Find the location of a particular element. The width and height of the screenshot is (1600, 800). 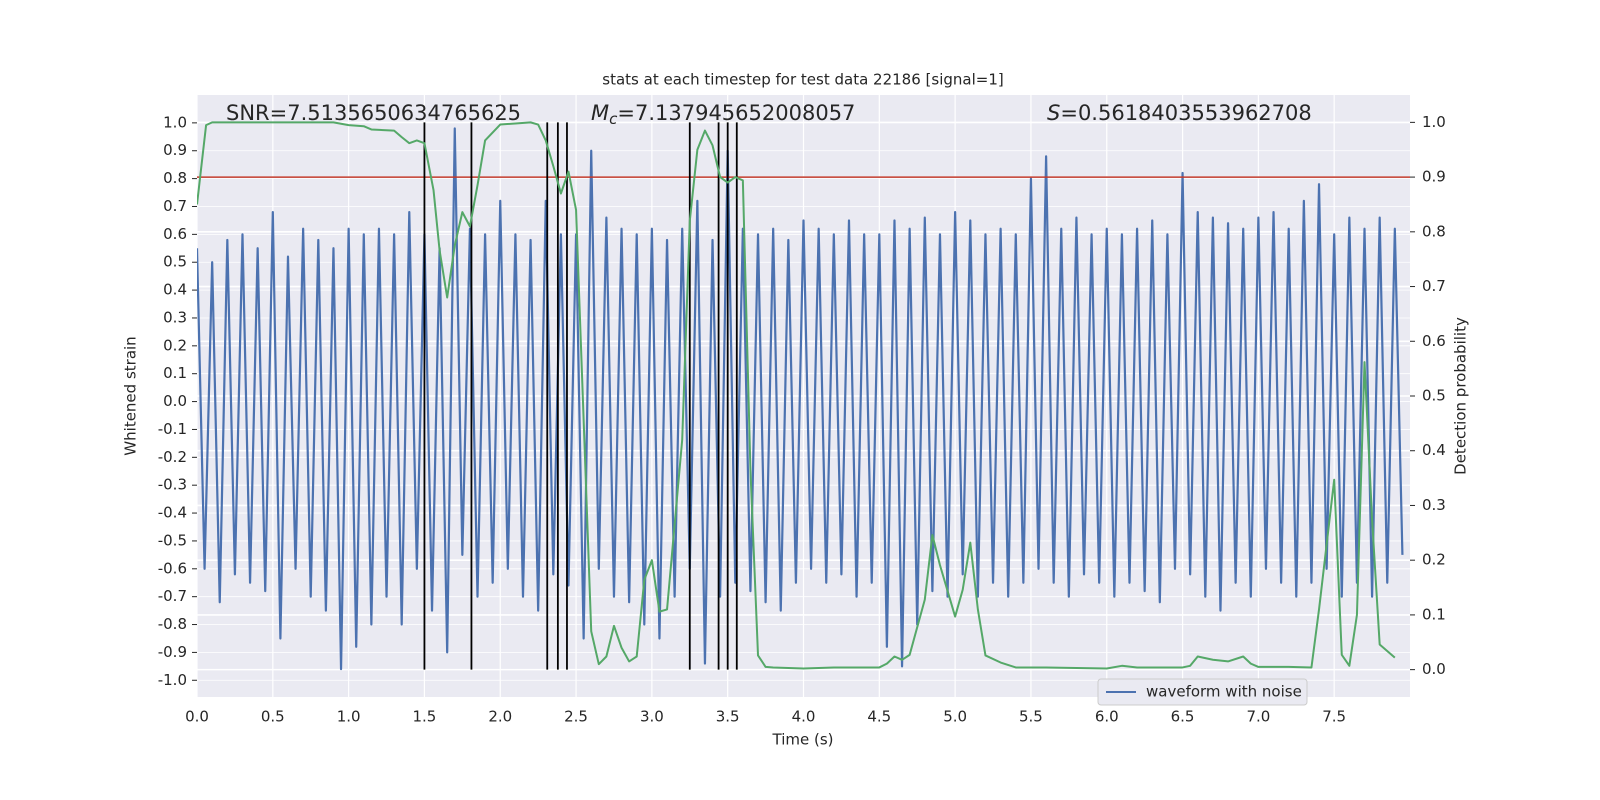

x-tick-label: 7.5 is located at coordinates (1334, 717).